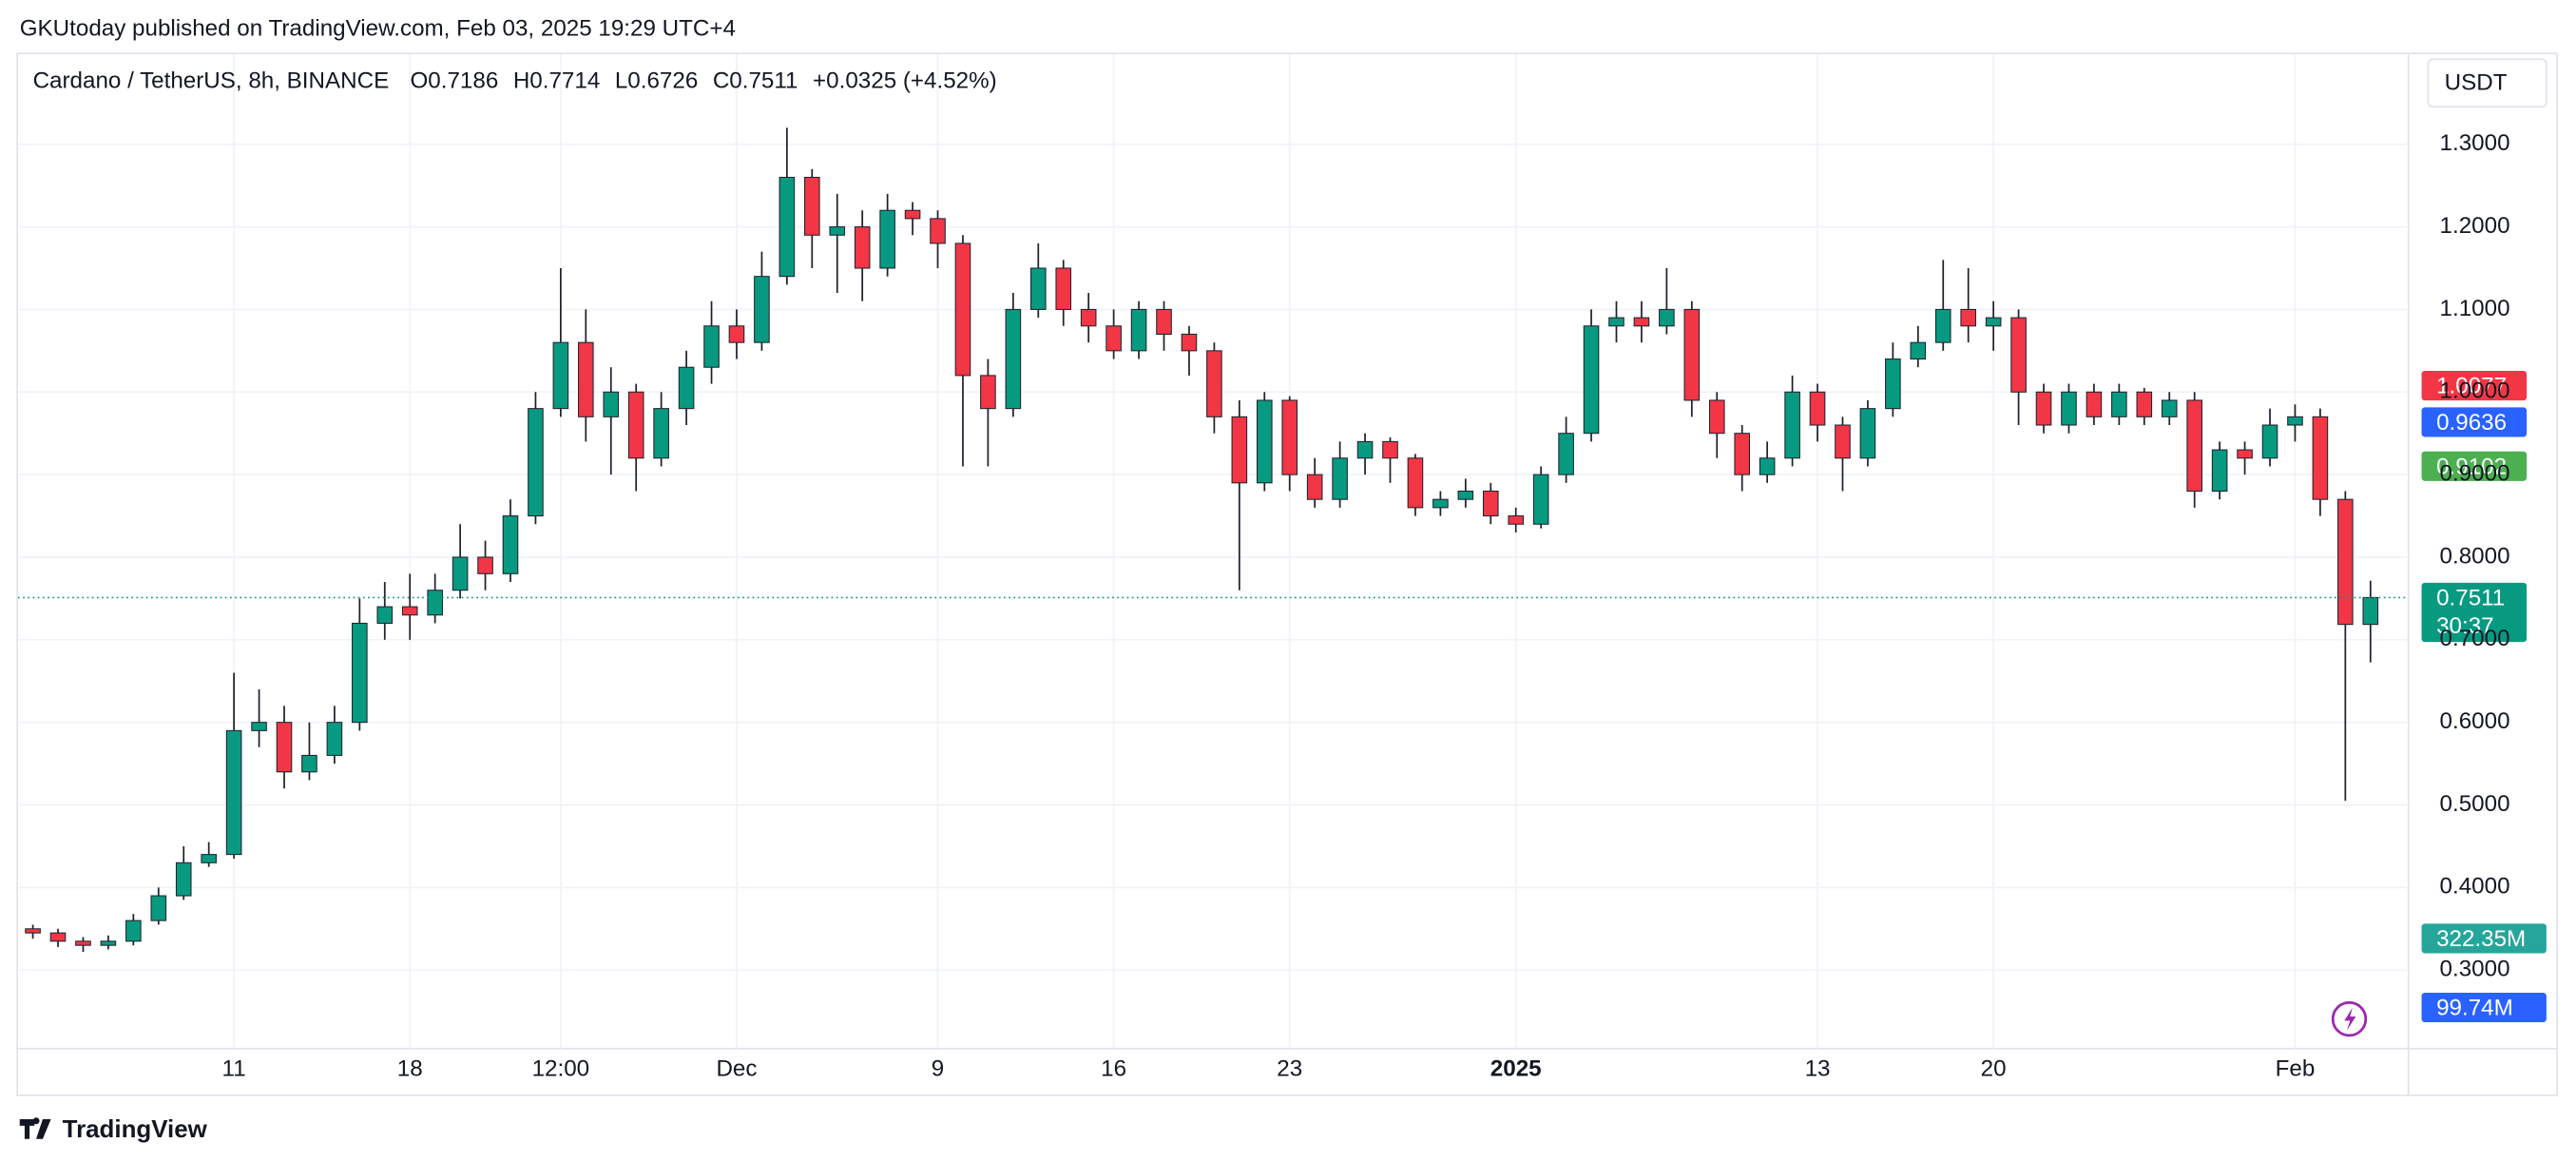 This screenshot has width=2576, height=1162. I want to click on y-tick-label: 0.7000, so click(2475, 638).